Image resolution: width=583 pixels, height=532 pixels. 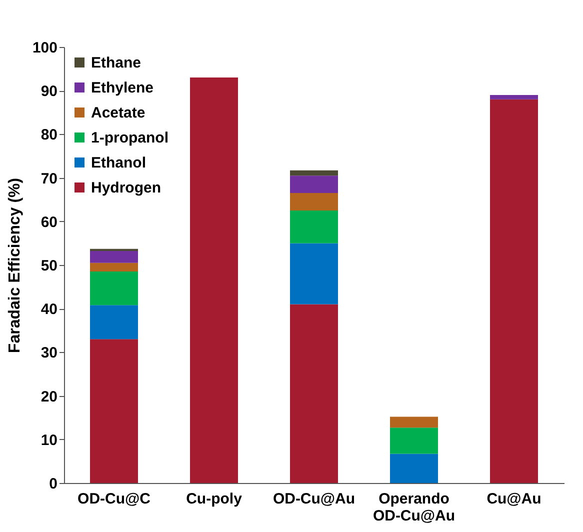 I want to click on legend-label: Ethanol, so click(x=118, y=163).